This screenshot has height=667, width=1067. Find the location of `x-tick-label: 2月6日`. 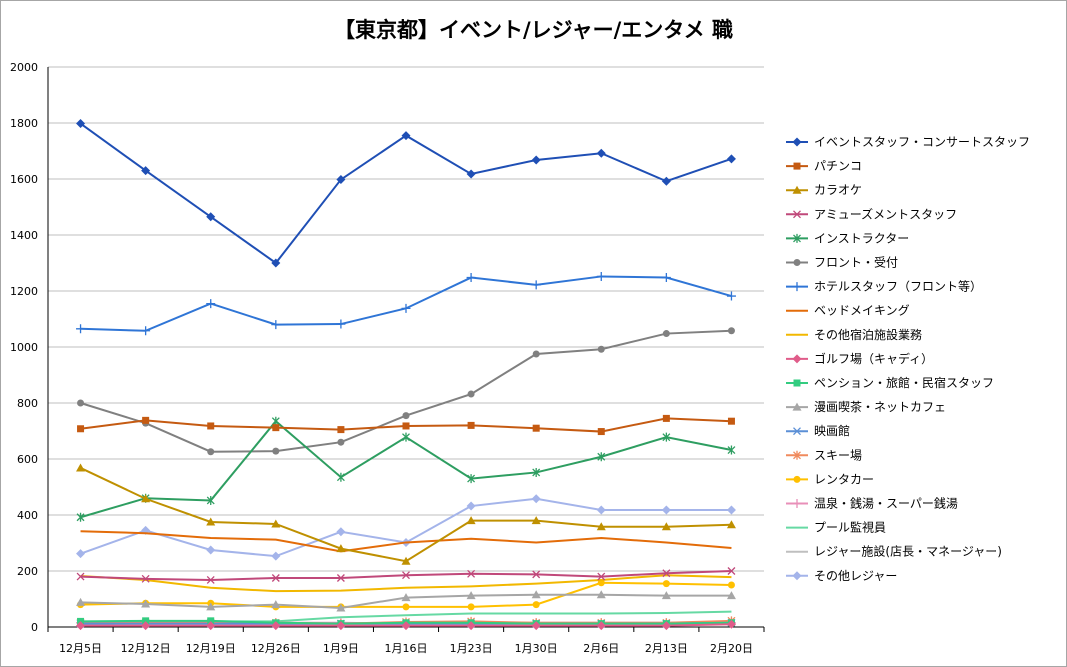

x-tick-label: 2月6日 is located at coordinates (601, 648).